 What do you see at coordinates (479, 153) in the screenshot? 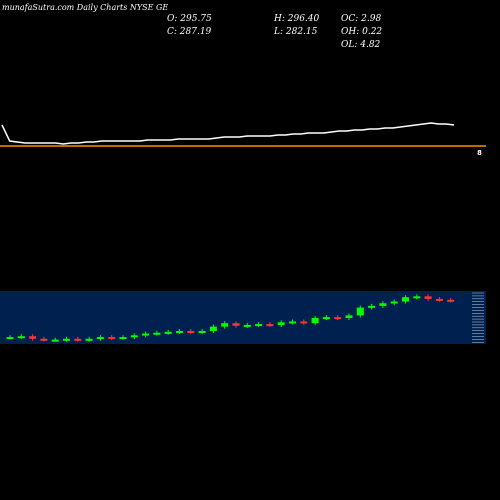
I see `indicator-label: 8` at bounding box center [479, 153].